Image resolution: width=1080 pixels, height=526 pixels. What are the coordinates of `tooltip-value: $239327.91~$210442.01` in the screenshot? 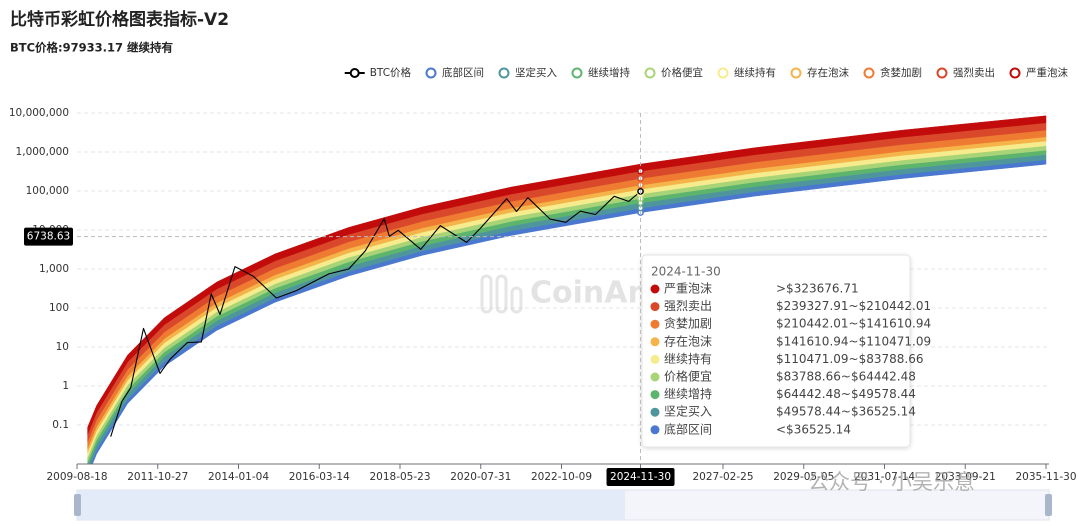 It's located at (853, 306).